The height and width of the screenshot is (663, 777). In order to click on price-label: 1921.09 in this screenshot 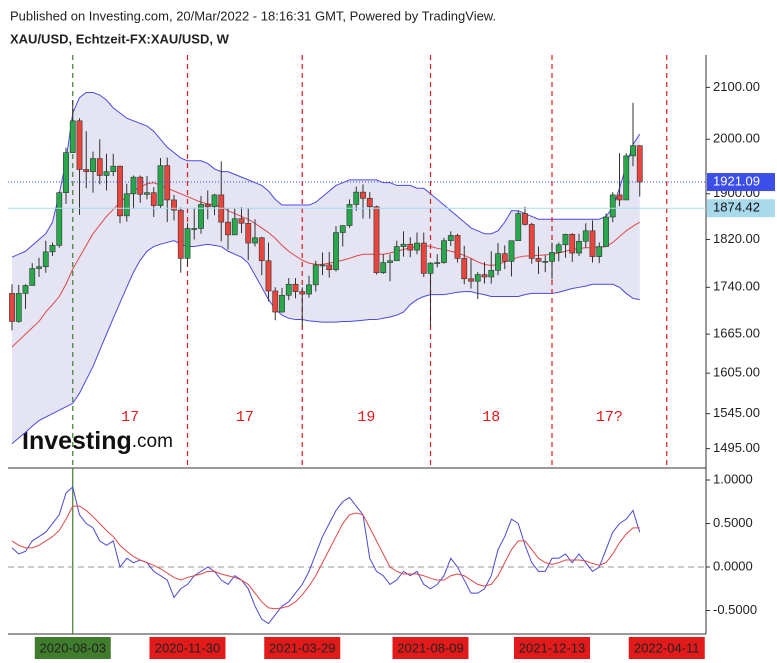, I will do `click(736, 180)`.